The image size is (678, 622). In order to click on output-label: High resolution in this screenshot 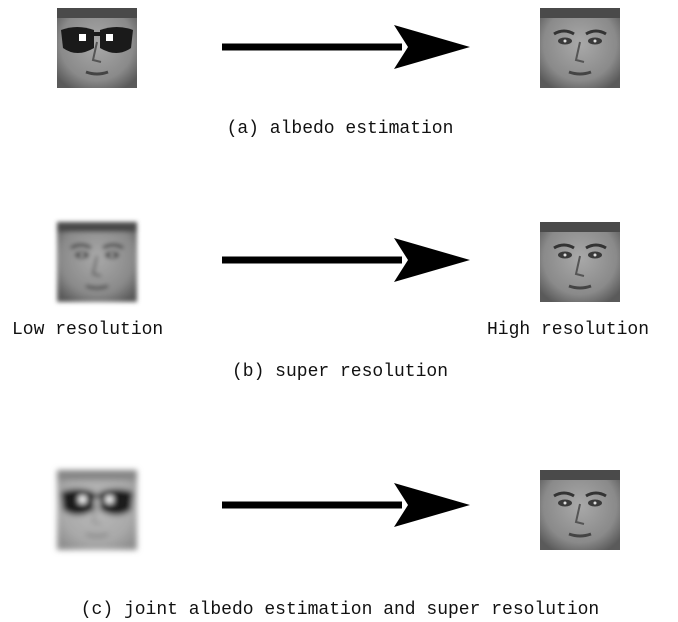, I will do `click(568, 330)`.